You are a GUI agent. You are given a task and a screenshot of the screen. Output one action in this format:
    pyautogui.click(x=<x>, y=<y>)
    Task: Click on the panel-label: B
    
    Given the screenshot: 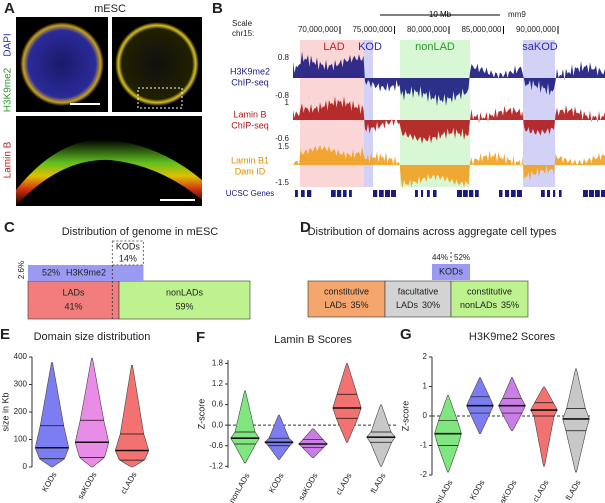 What is the action you would take?
    pyautogui.click(x=217, y=8)
    